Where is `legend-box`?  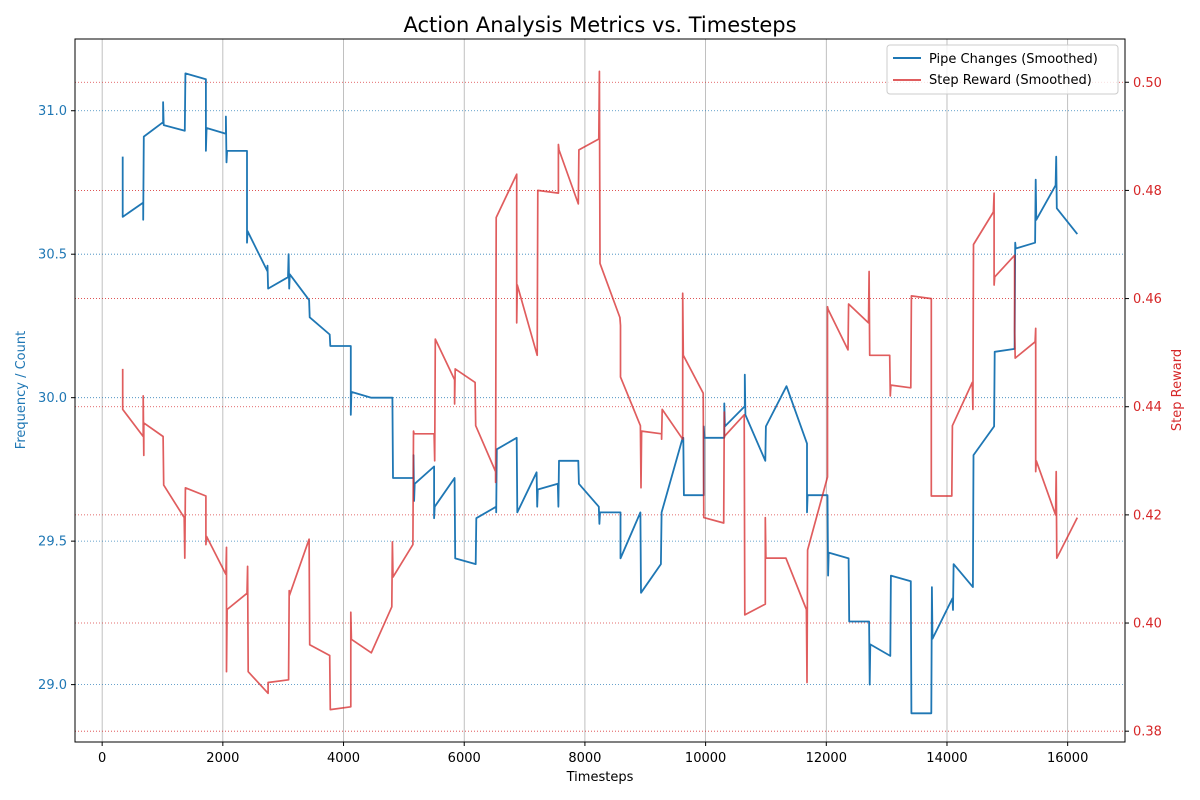 legend-box is located at coordinates (1002, 69).